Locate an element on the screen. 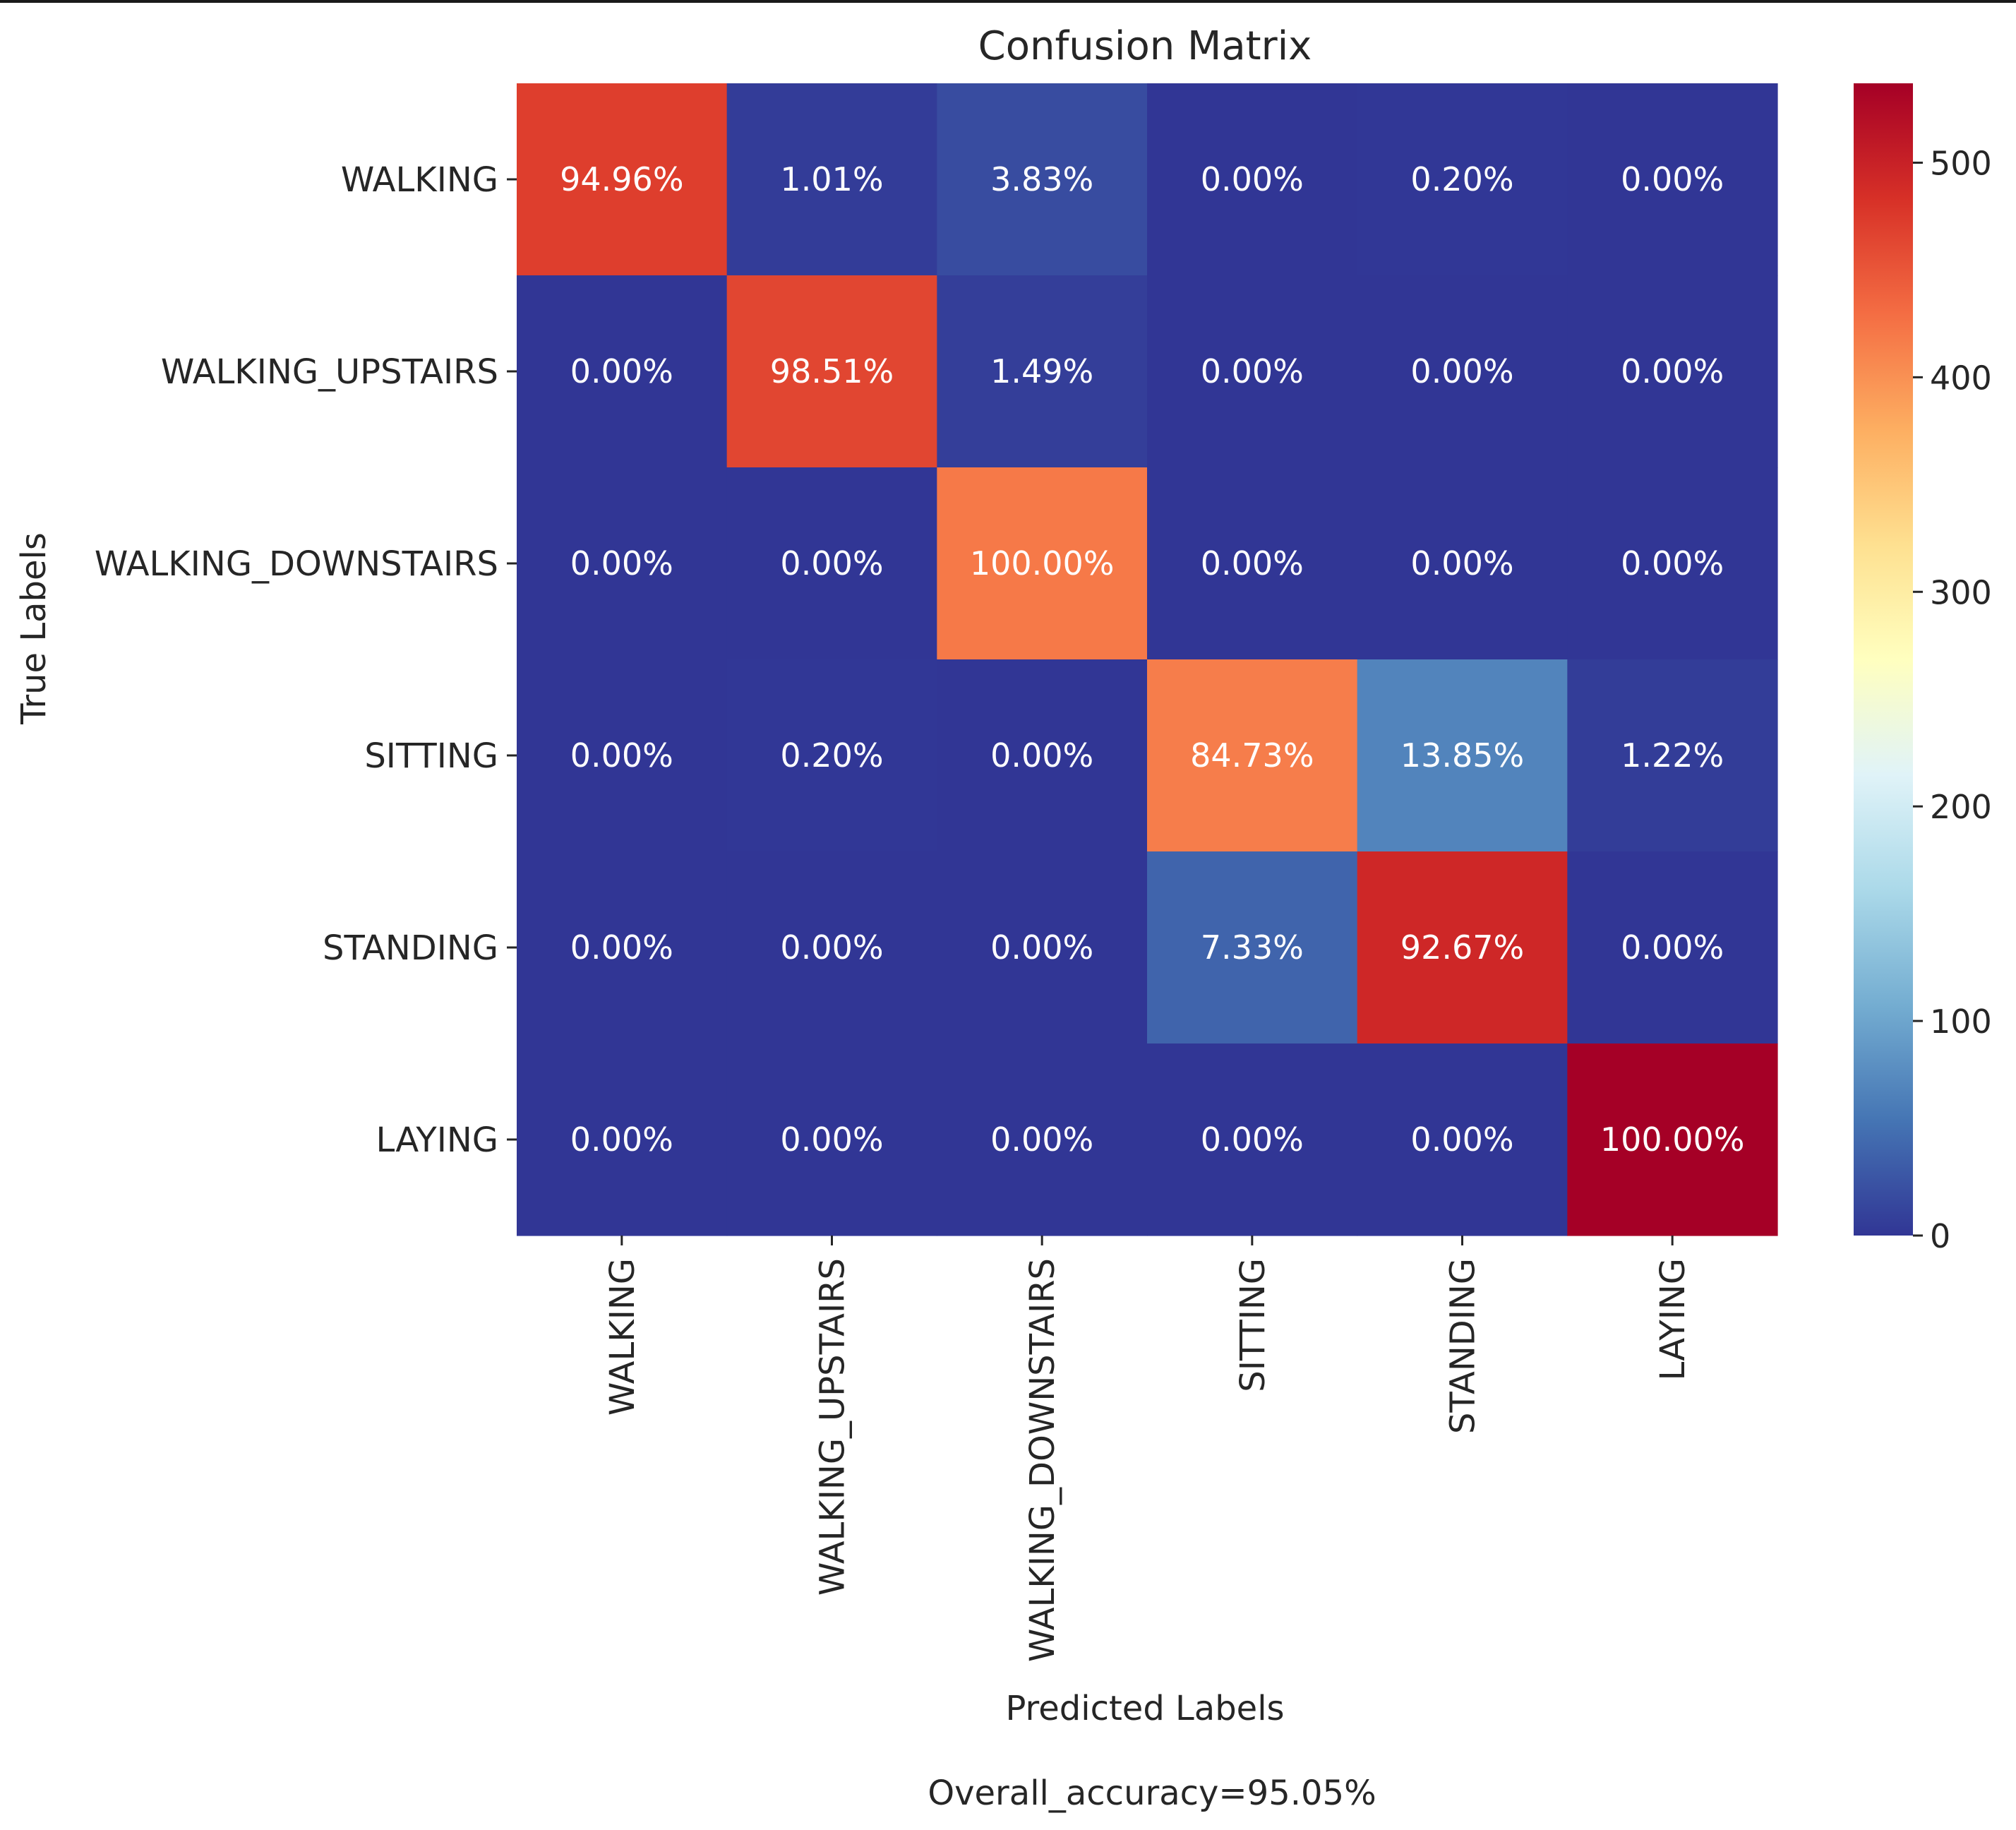 This screenshot has height=1830, width=2016. chart-title: Confusion Matrix is located at coordinates (1145, 46).